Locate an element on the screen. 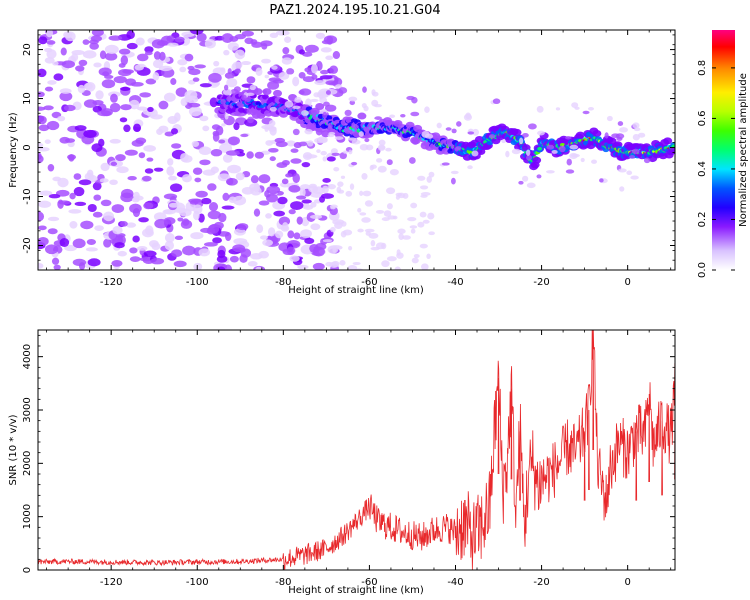 The image size is (750, 600). y-tick-label: 0 is located at coordinates (27, 570).